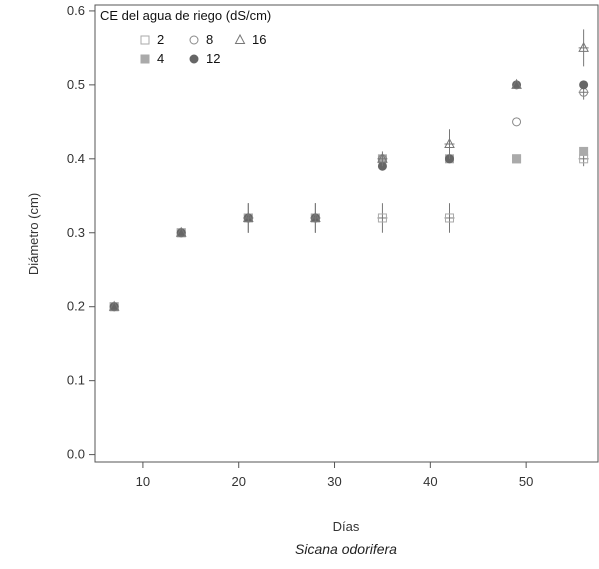 The image size is (599, 569). What do you see at coordinates (259, 39) in the screenshot?
I see `legend-entry-label: 16` at bounding box center [259, 39].